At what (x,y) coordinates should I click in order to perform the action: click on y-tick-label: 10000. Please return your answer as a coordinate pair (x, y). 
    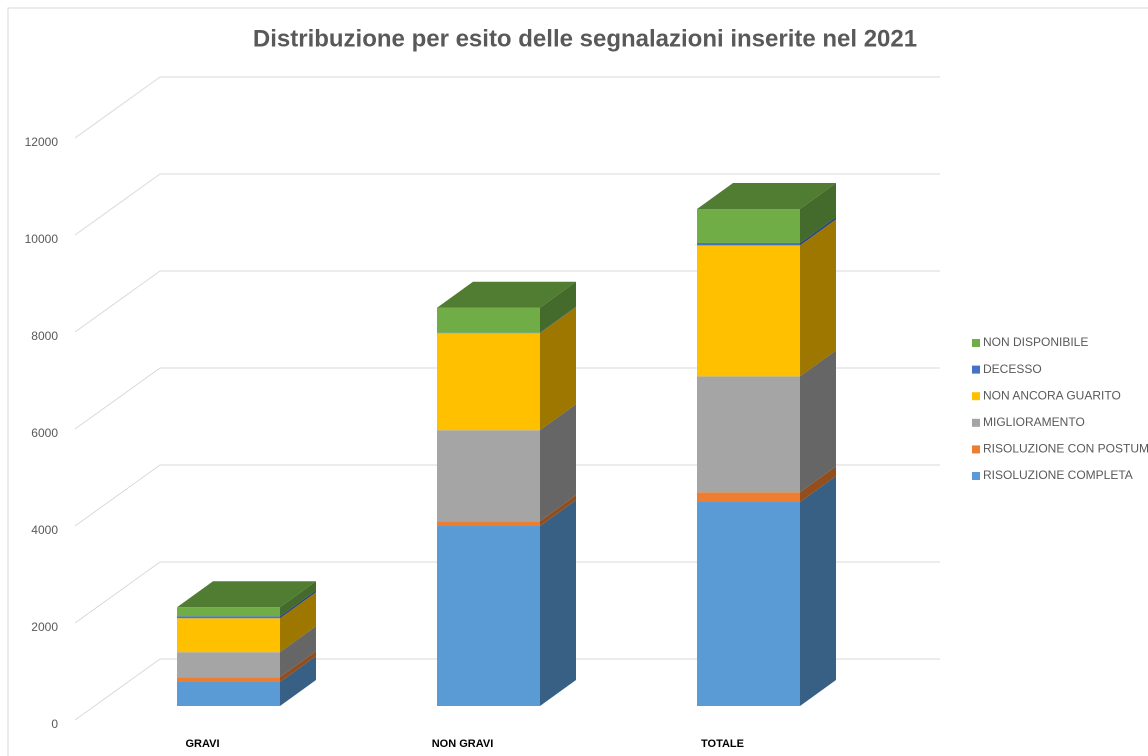
    Looking at the image, I should click on (42, 239).